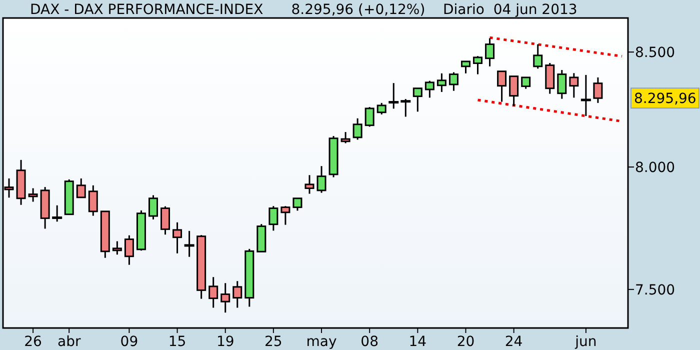  Describe the element at coordinates (655, 290) in the screenshot. I see `y-tick-label: 7.500` at that location.